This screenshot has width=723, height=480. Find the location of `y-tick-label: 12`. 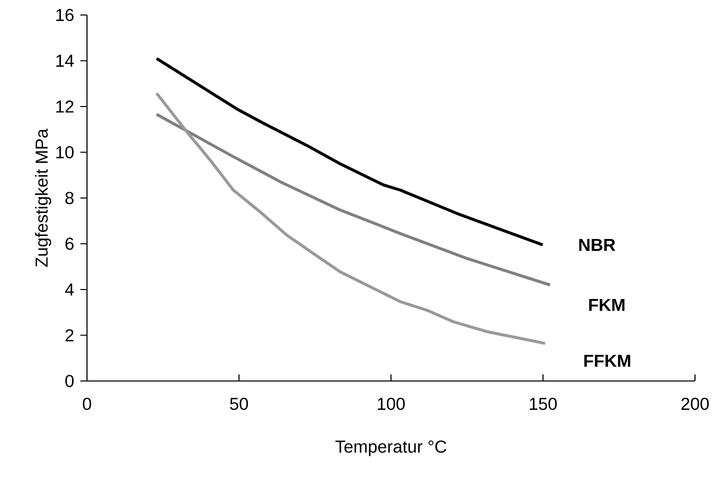

y-tick-label: 12 is located at coordinates (65, 106).